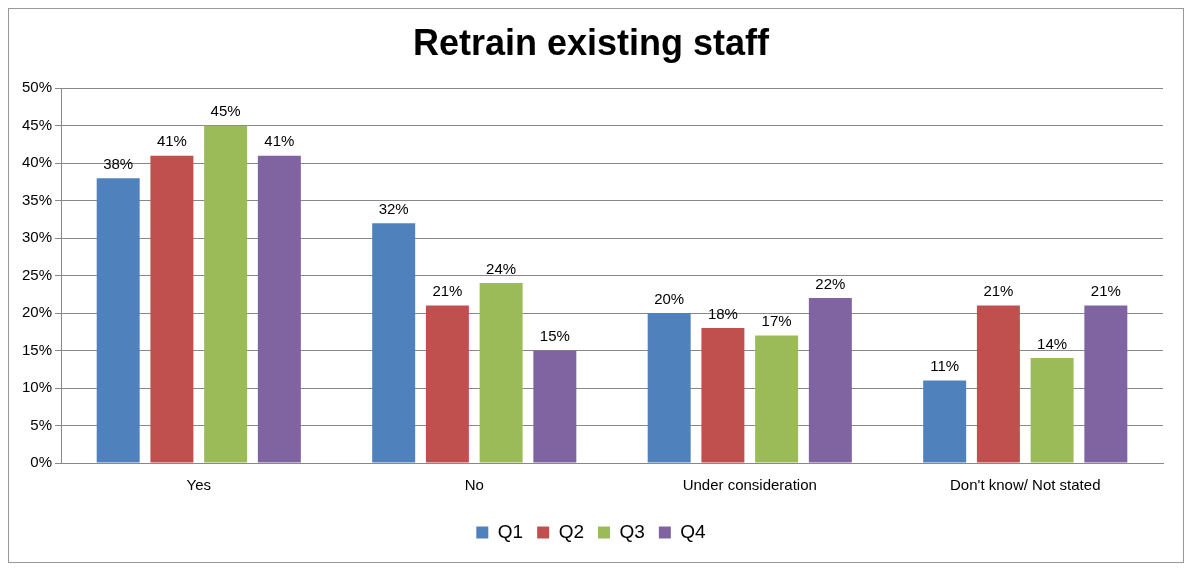 The image size is (1192, 571). What do you see at coordinates (37, 312) in the screenshot?
I see `y-tick-label: 20%` at bounding box center [37, 312].